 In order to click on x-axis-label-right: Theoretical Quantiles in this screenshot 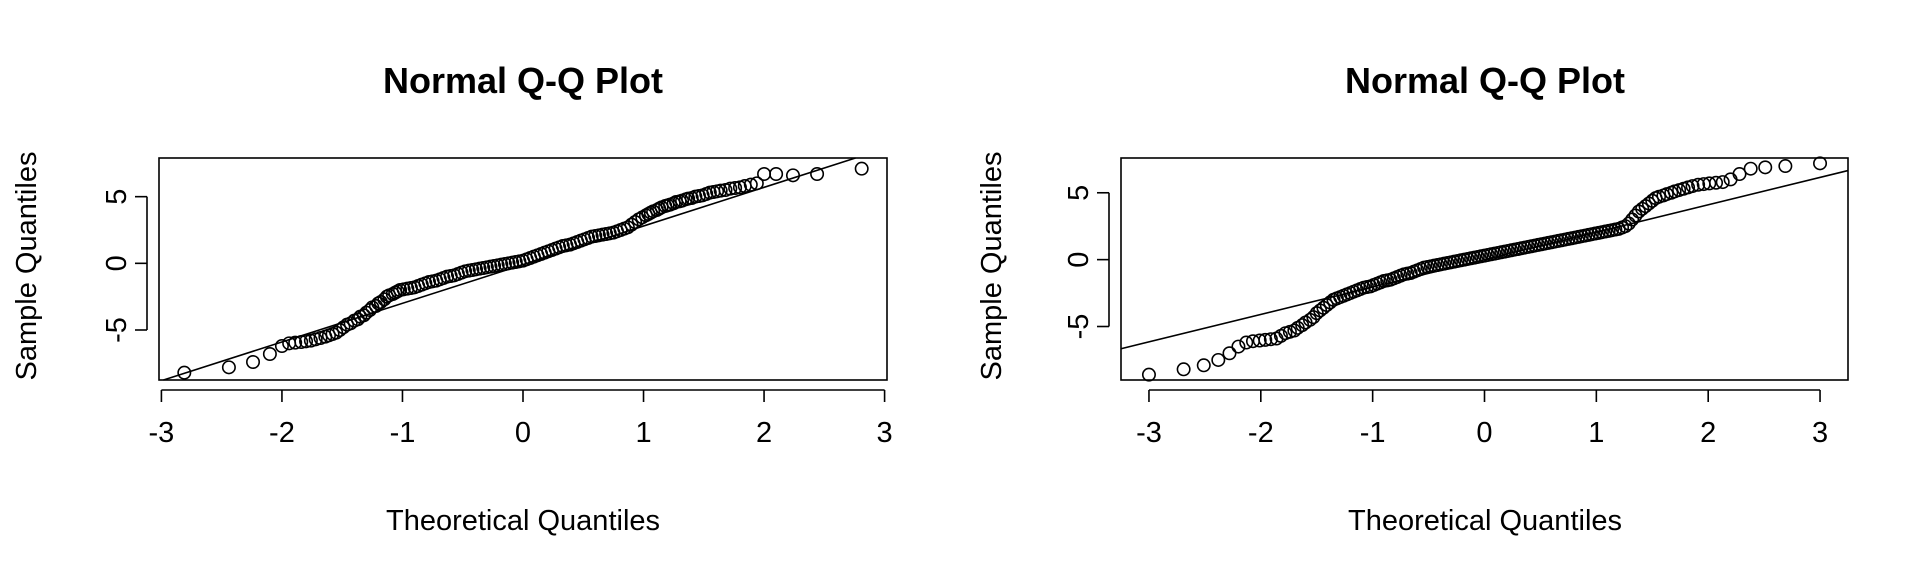, I will do `click(1485, 521)`.